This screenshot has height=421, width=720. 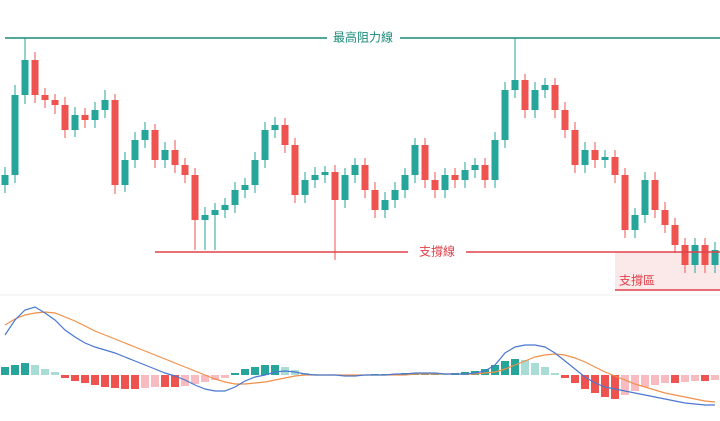 What do you see at coordinates (637, 281) in the screenshot?
I see `support-zone-label: 支撐區` at bounding box center [637, 281].